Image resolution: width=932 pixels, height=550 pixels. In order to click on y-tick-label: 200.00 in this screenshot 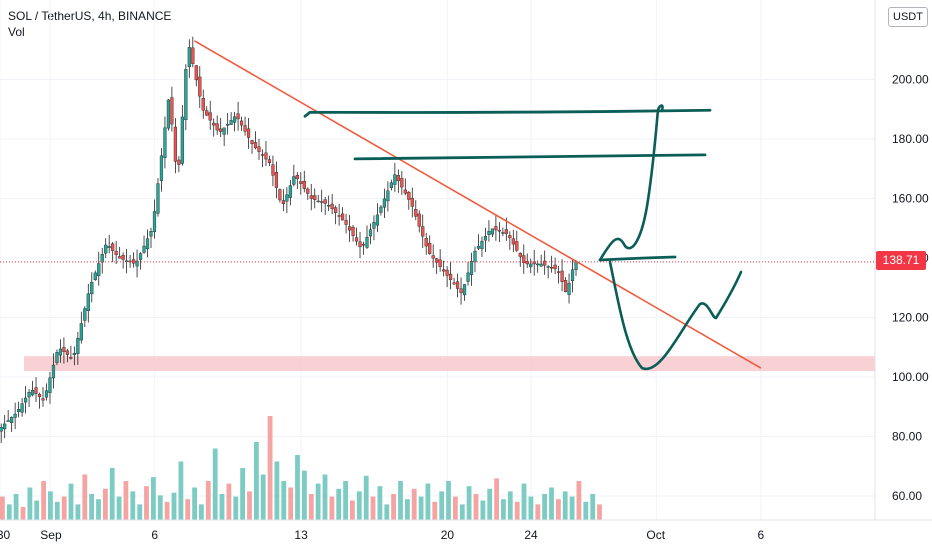, I will do `click(910, 80)`.